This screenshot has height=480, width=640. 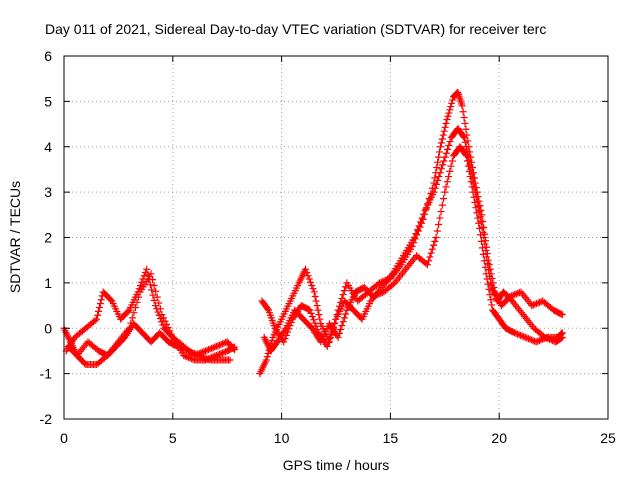 What do you see at coordinates (282, 438) in the screenshot?
I see `x-tick-label: 10` at bounding box center [282, 438].